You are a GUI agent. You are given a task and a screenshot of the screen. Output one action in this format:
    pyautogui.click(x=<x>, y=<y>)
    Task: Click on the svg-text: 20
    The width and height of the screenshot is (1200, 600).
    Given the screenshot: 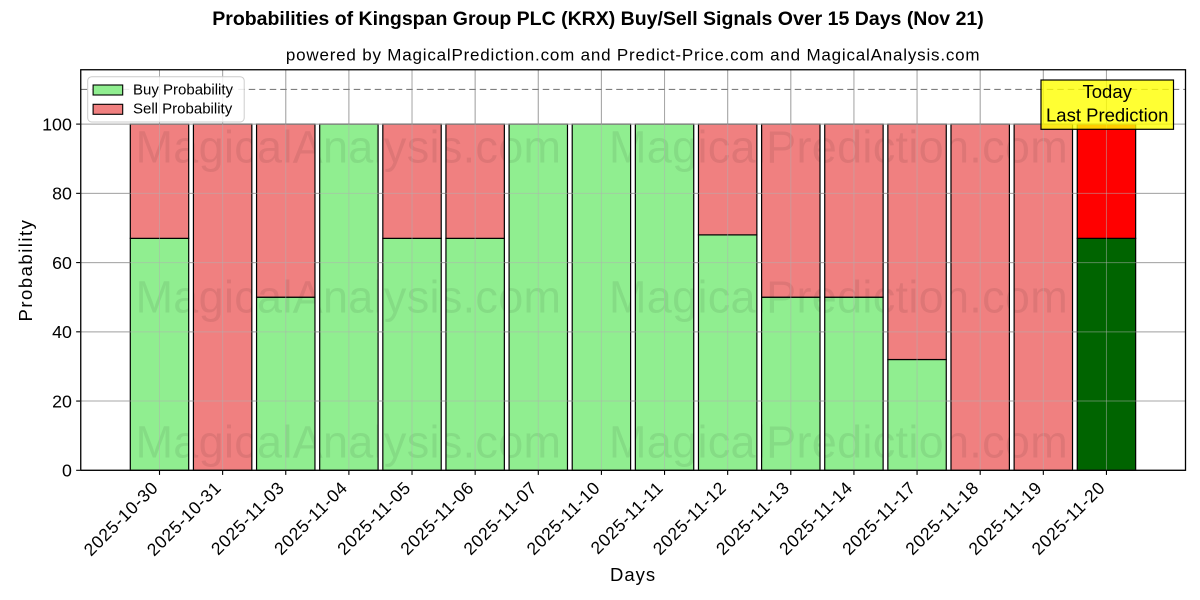 What is the action you would take?
    pyautogui.click(x=62, y=401)
    